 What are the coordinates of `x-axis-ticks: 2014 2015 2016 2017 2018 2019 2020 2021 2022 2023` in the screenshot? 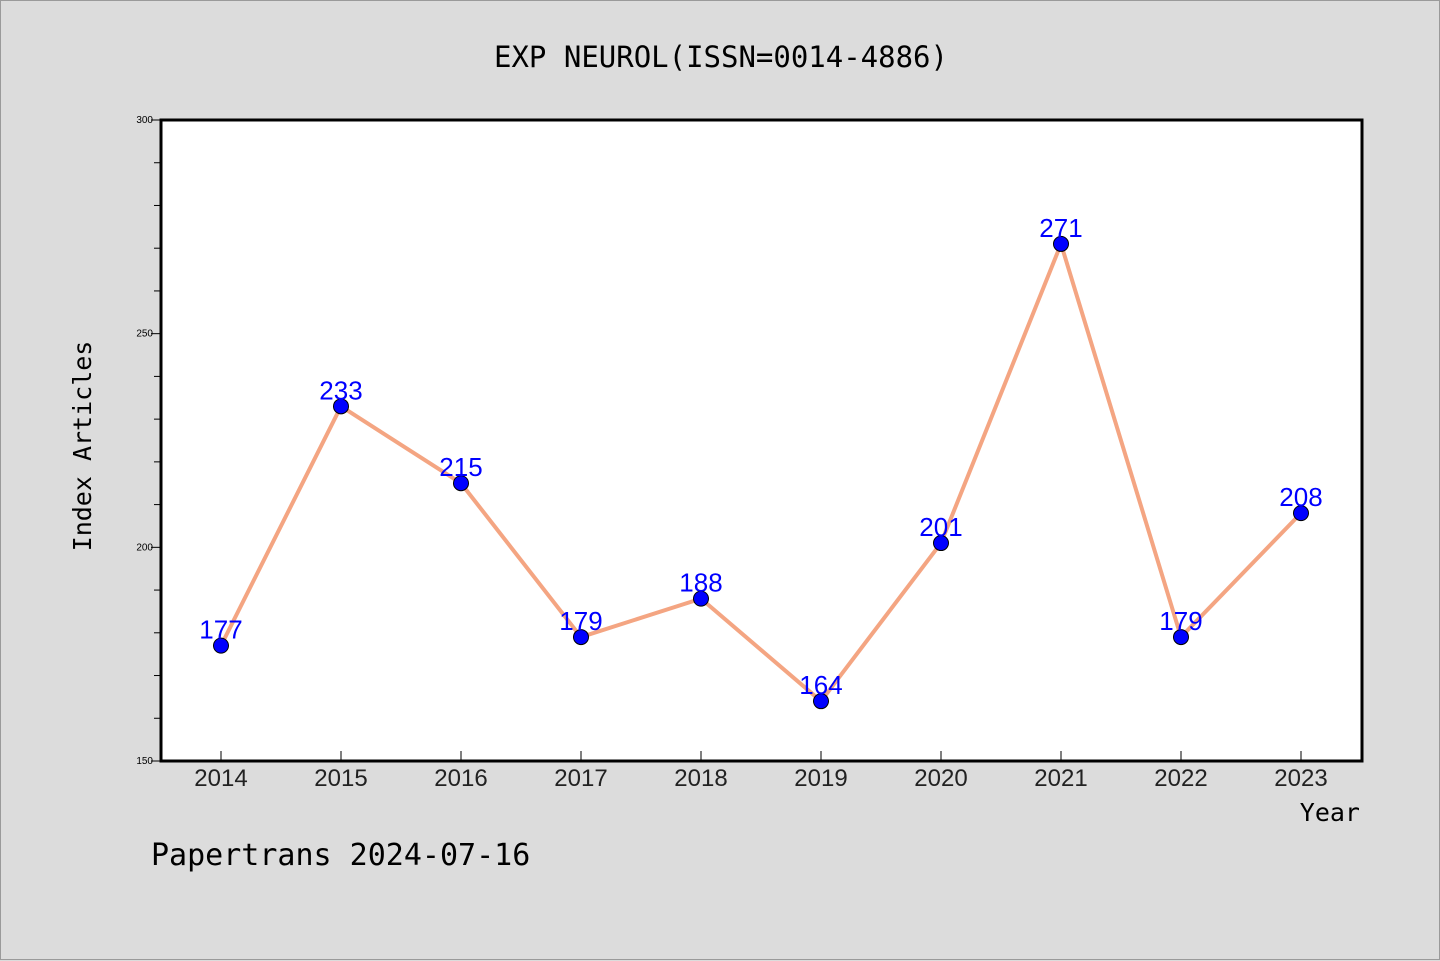 It's located at (761, 771).